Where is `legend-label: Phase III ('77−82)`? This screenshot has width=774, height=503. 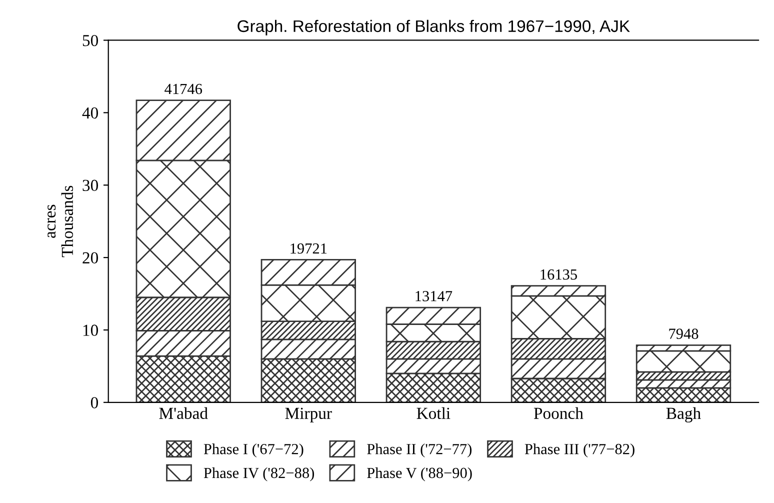 legend-label: Phase III ('77−82) is located at coordinates (579, 450).